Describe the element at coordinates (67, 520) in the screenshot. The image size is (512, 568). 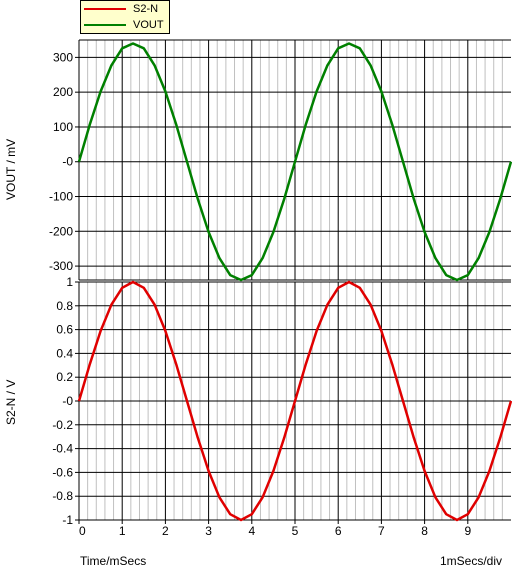
I see `y-tick-label-s2n: -1` at that location.